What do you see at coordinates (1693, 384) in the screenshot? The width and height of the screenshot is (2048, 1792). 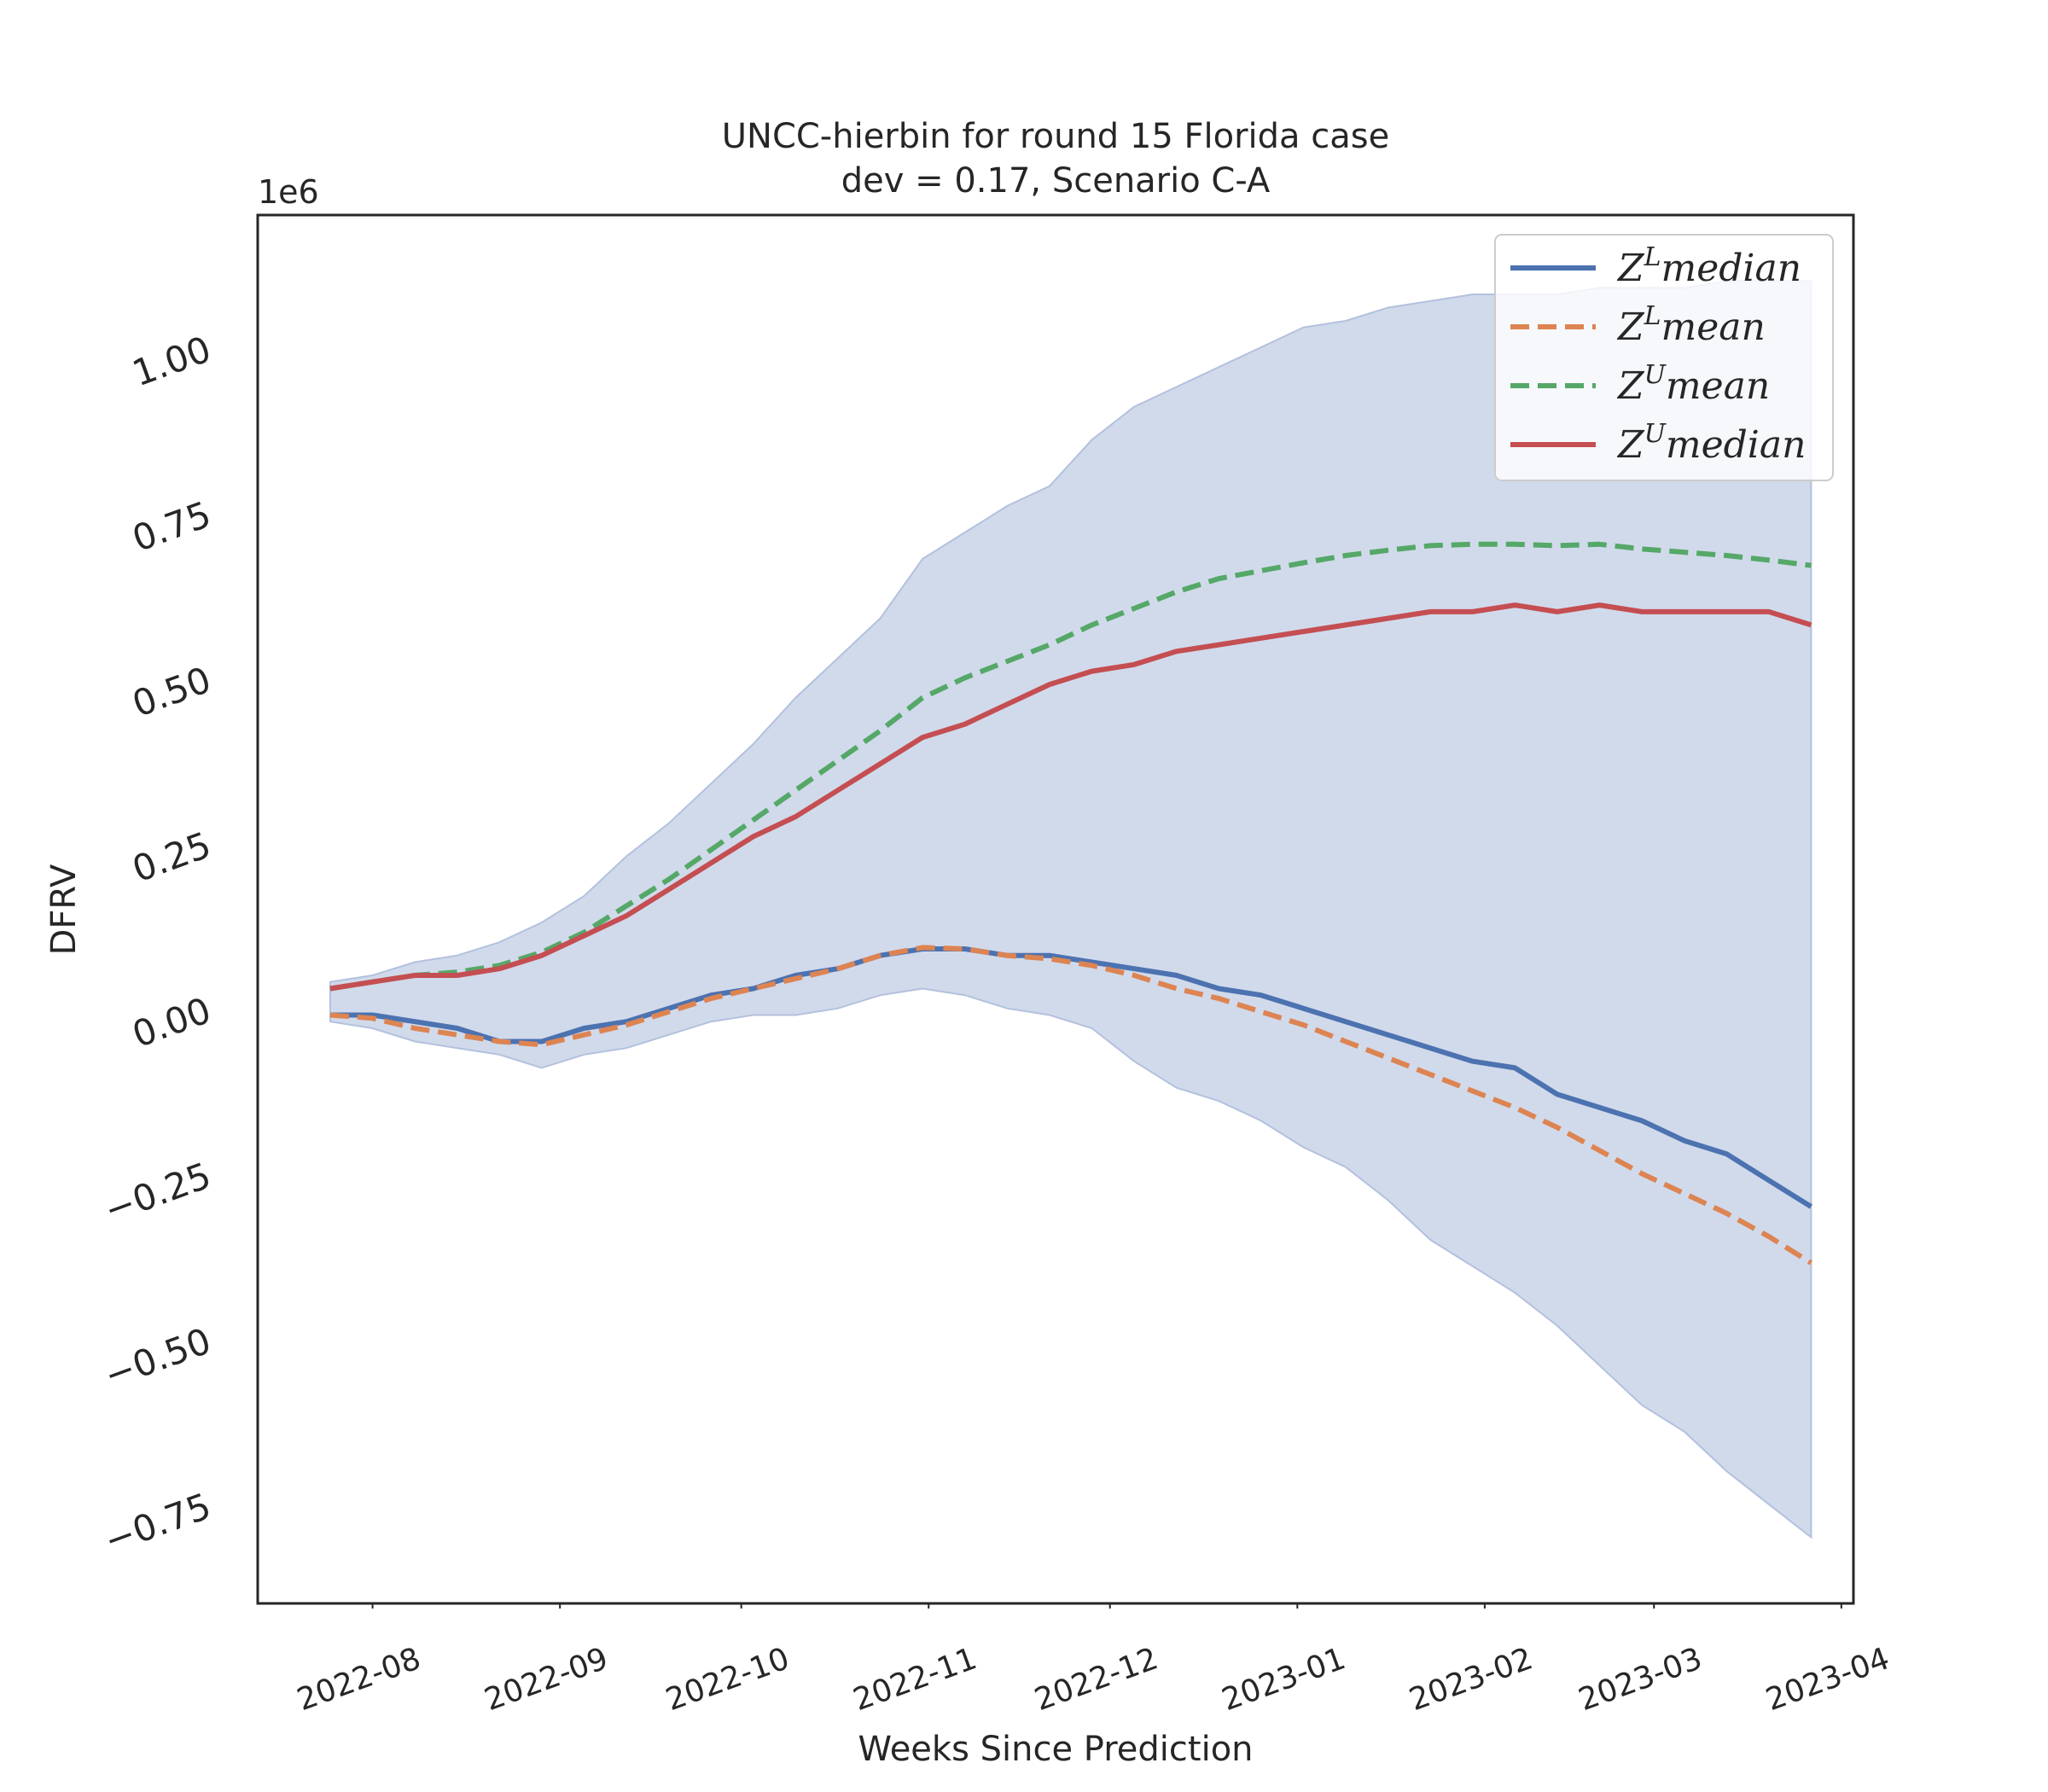 I see `legend-label-2: ZUmean` at bounding box center [1693, 384].